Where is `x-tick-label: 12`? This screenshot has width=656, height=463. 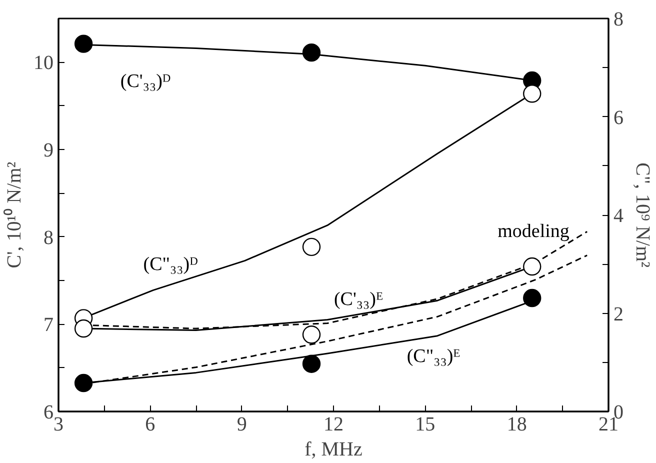 x-tick-label: 12 is located at coordinates (334, 425).